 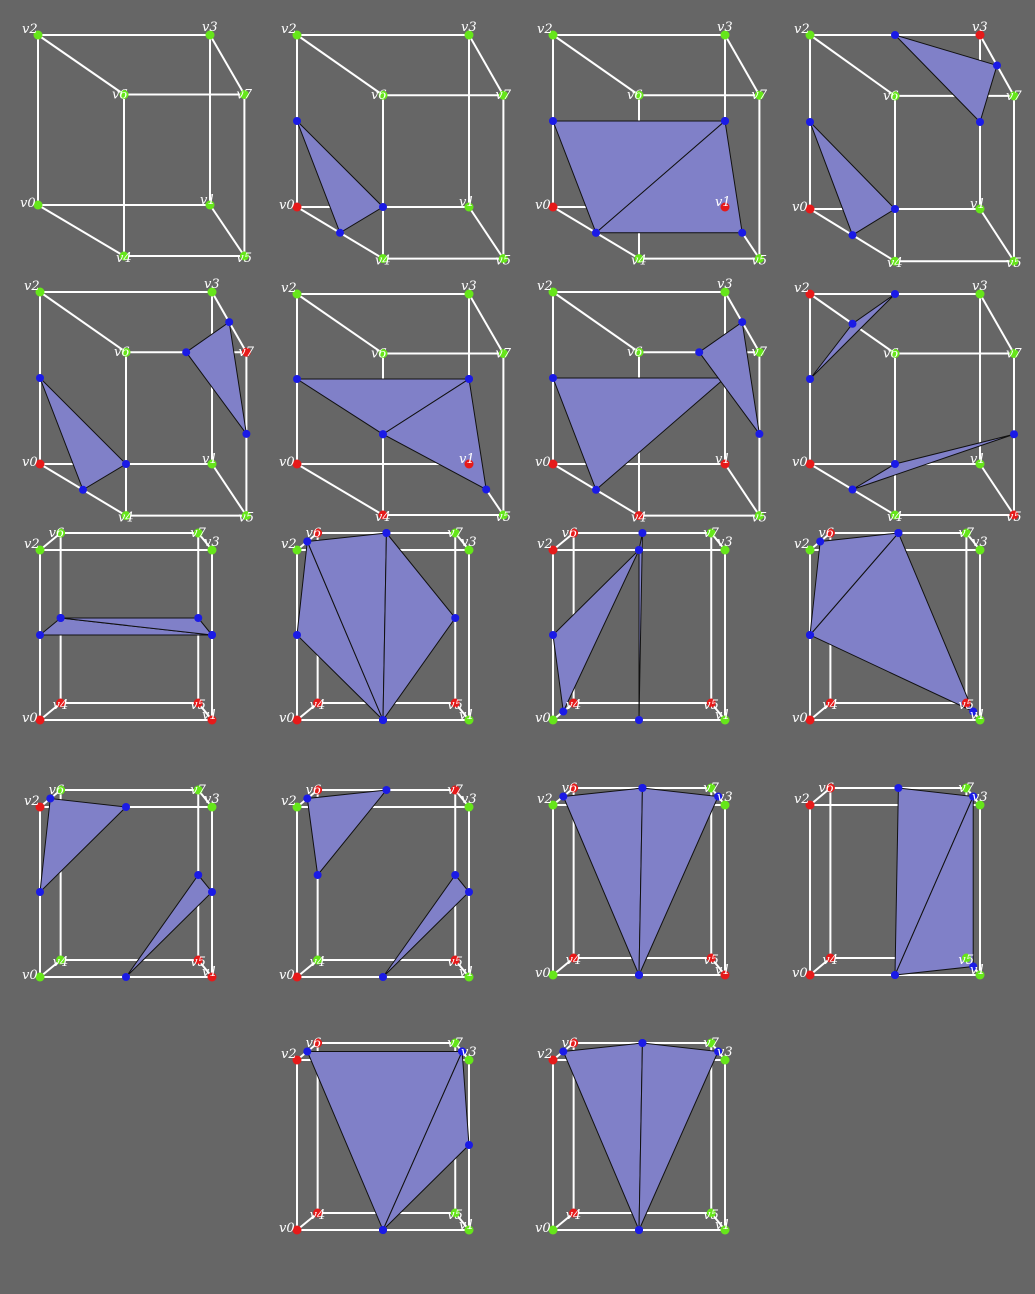 I want to click on cube-case-8: v0 v1 v2 v3 v4 v5 v6 v7, so click(x=121, y=626).